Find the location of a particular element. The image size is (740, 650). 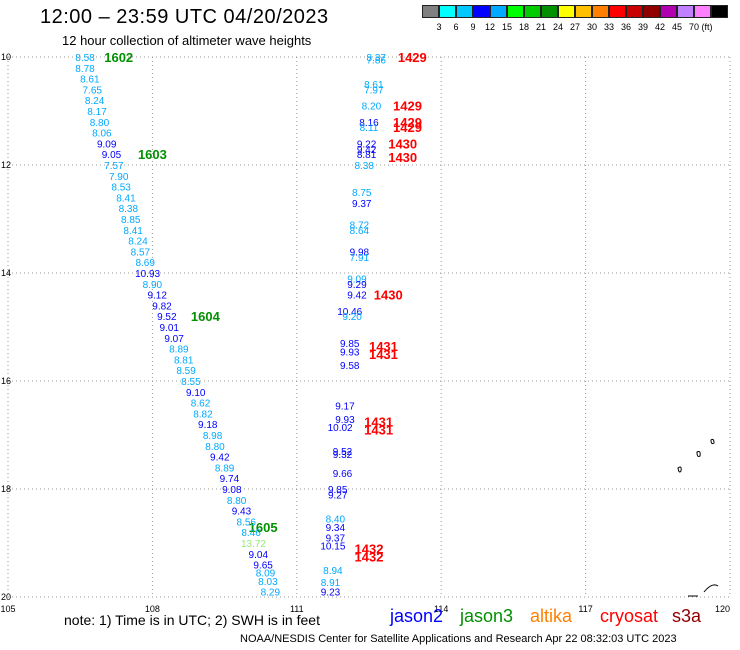

wave-height-value: 8.72 is located at coordinates (360, 225).